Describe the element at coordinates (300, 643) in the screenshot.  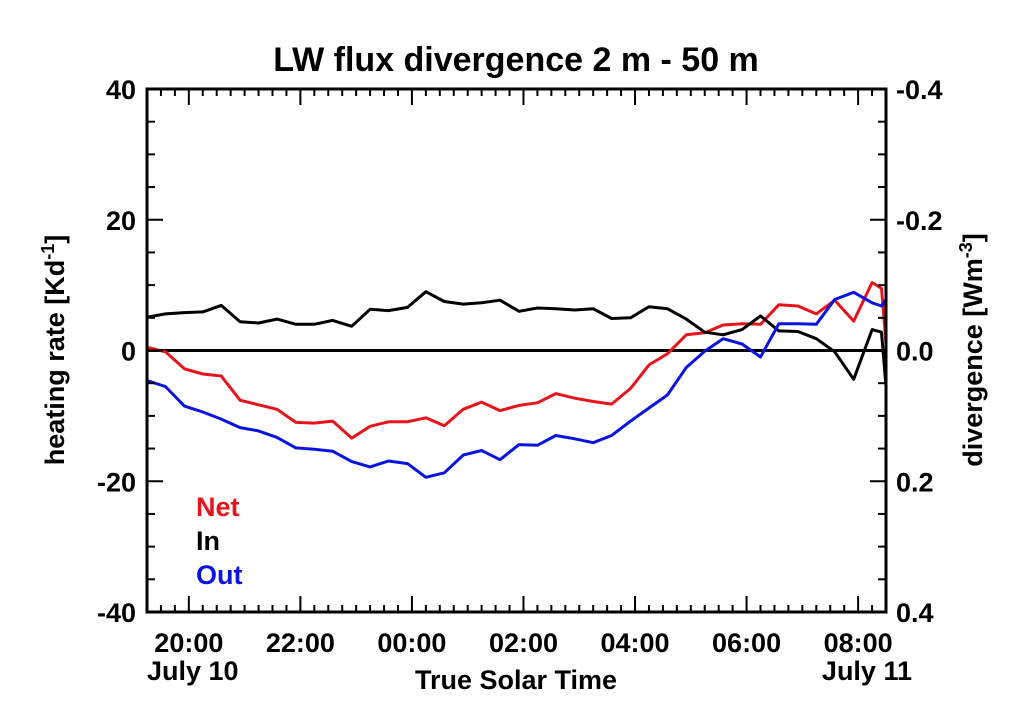
I see `x-tick-label: 22:00` at that location.